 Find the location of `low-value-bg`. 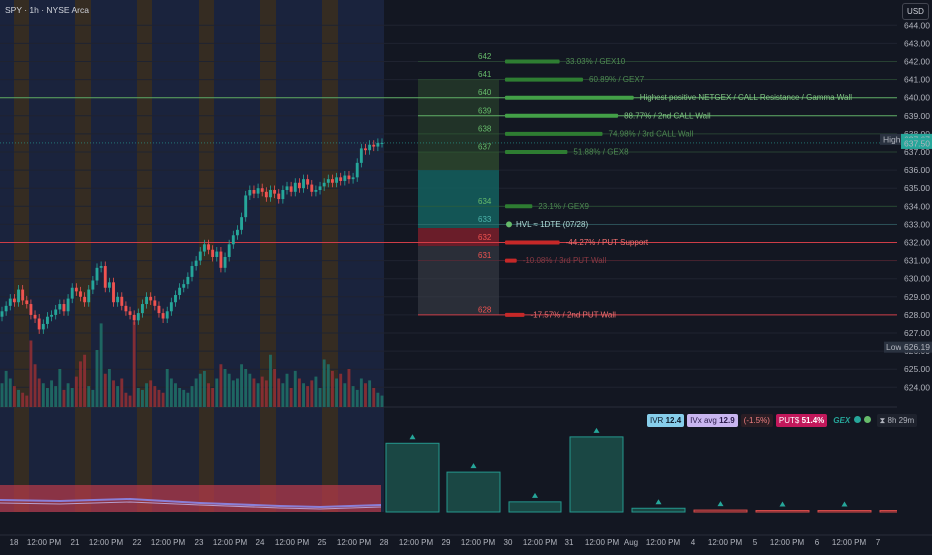

low-value-bg is located at coordinates (916, 347).